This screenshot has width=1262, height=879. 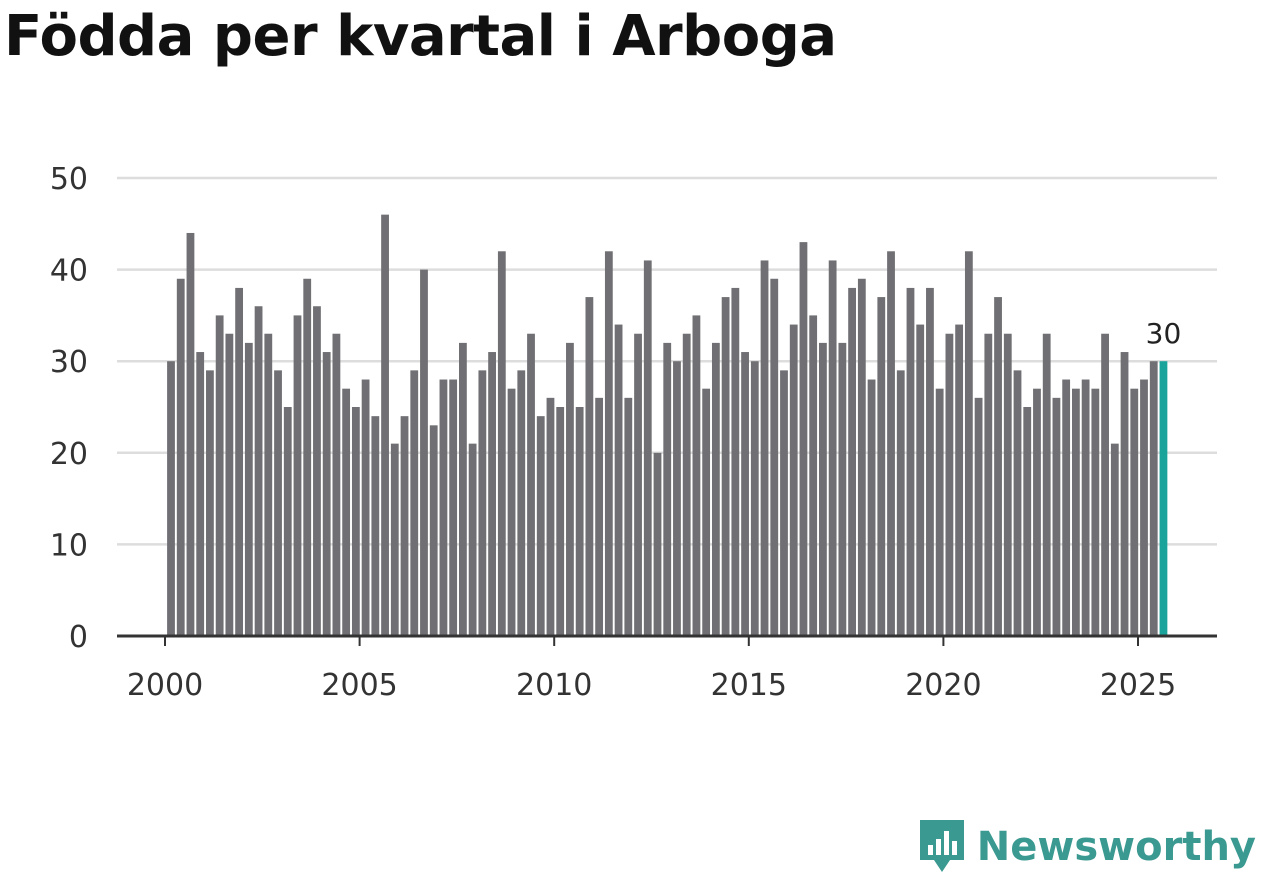 I want to click on x-tick-label: 2020, so click(x=943, y=685).